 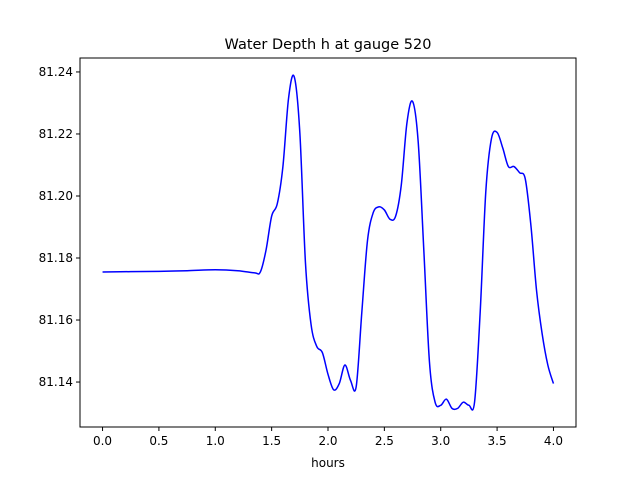 I want to click on x-tick-label: 2.0, so click(x=327, y=441).